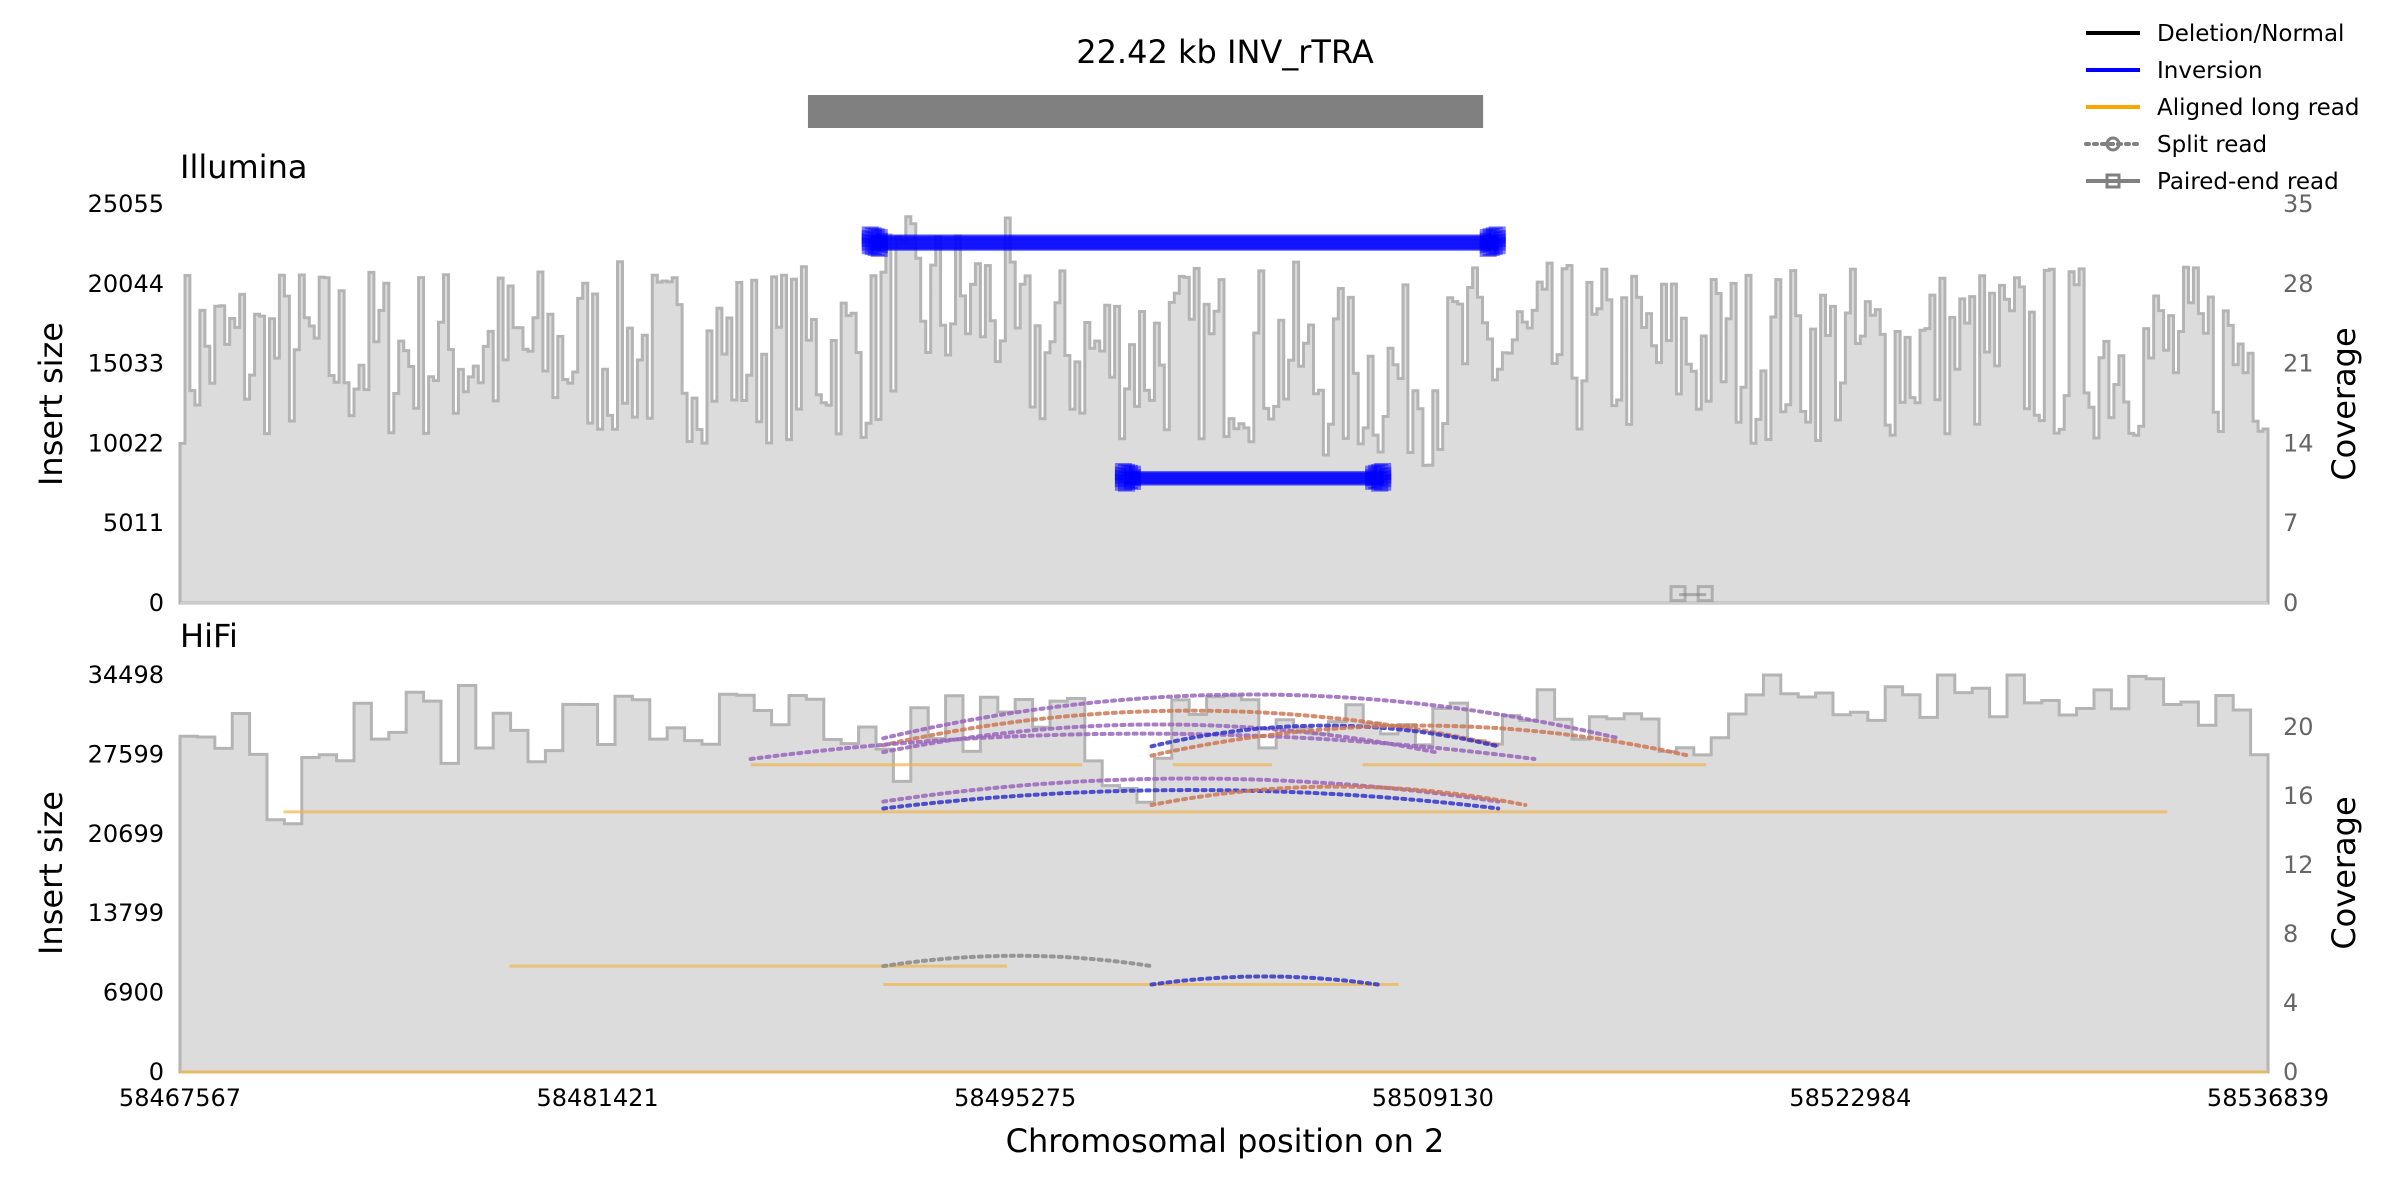 This screenshot has height=1200, width=2400. I want to click on illumina-reads, so click(1287, 414).